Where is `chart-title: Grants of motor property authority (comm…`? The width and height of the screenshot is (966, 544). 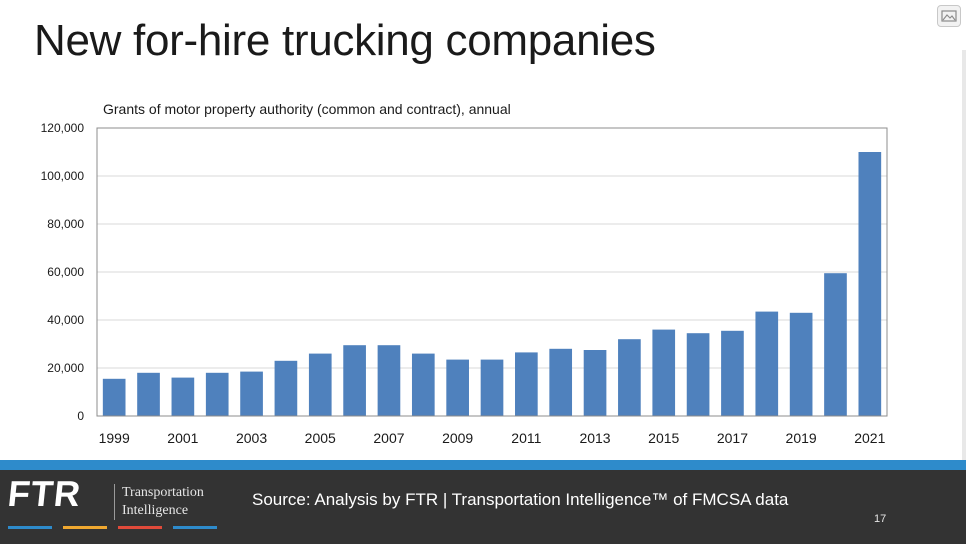
chart-title: Grants of motor property authority (comm… is located at coordinates (307, 109).